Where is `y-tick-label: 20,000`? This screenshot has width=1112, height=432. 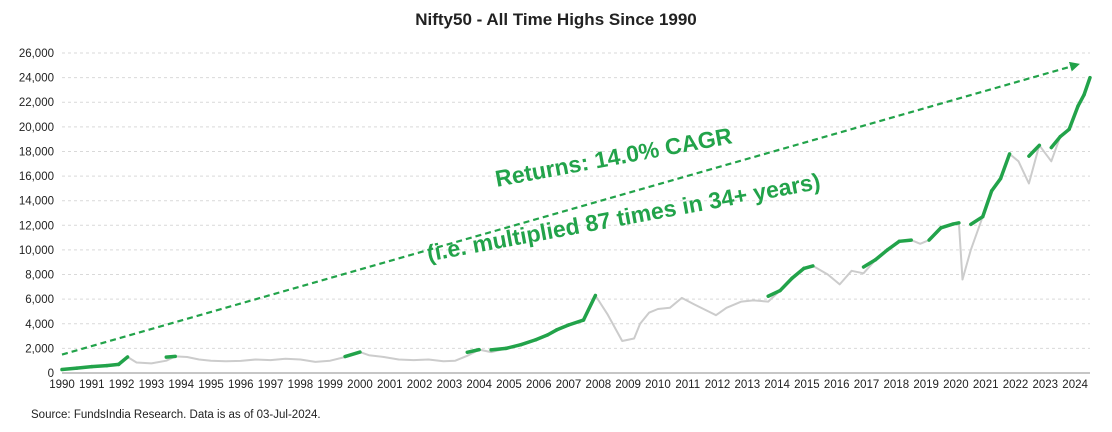
y-tick-label: 20,000 is located at coordinates (36, 128).